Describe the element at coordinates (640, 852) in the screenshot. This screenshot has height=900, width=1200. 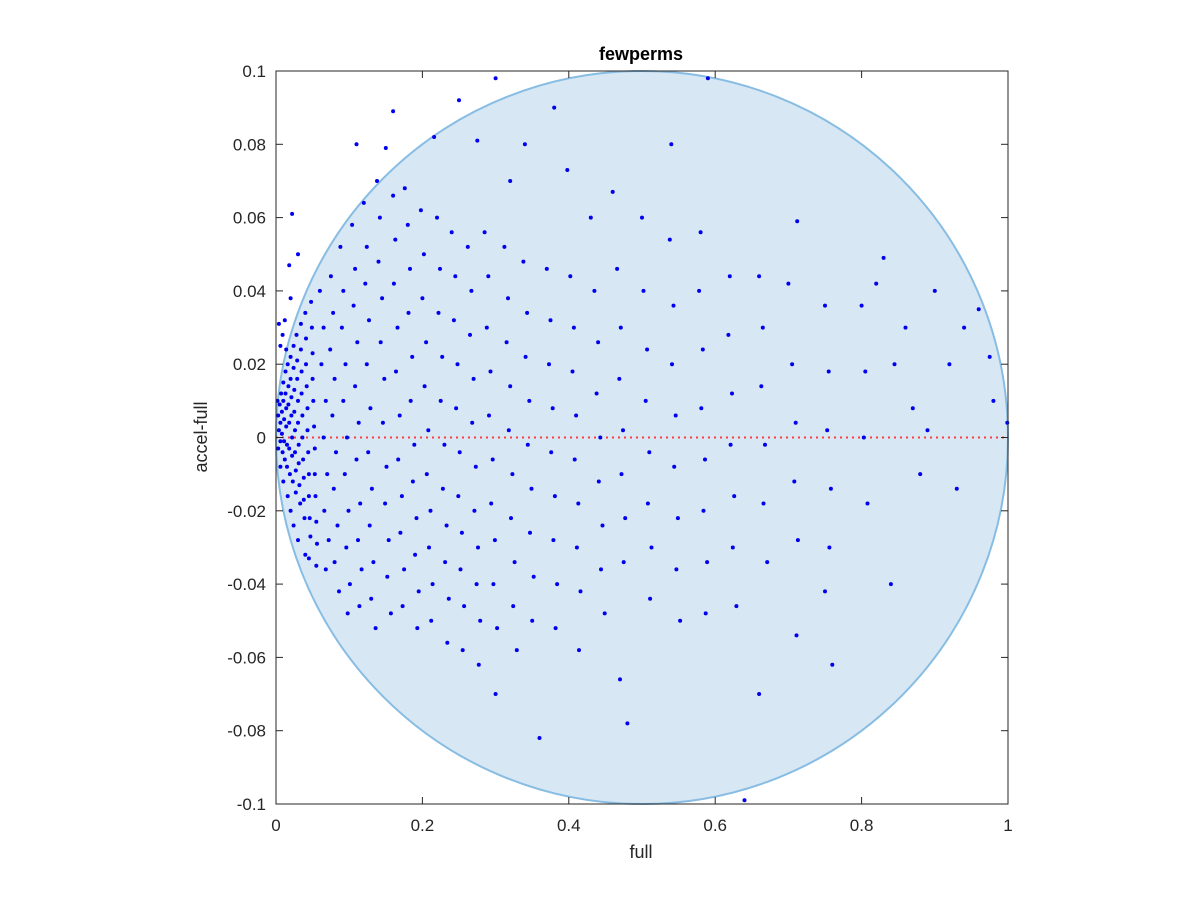
I see `x-axis-label: full` at that location.